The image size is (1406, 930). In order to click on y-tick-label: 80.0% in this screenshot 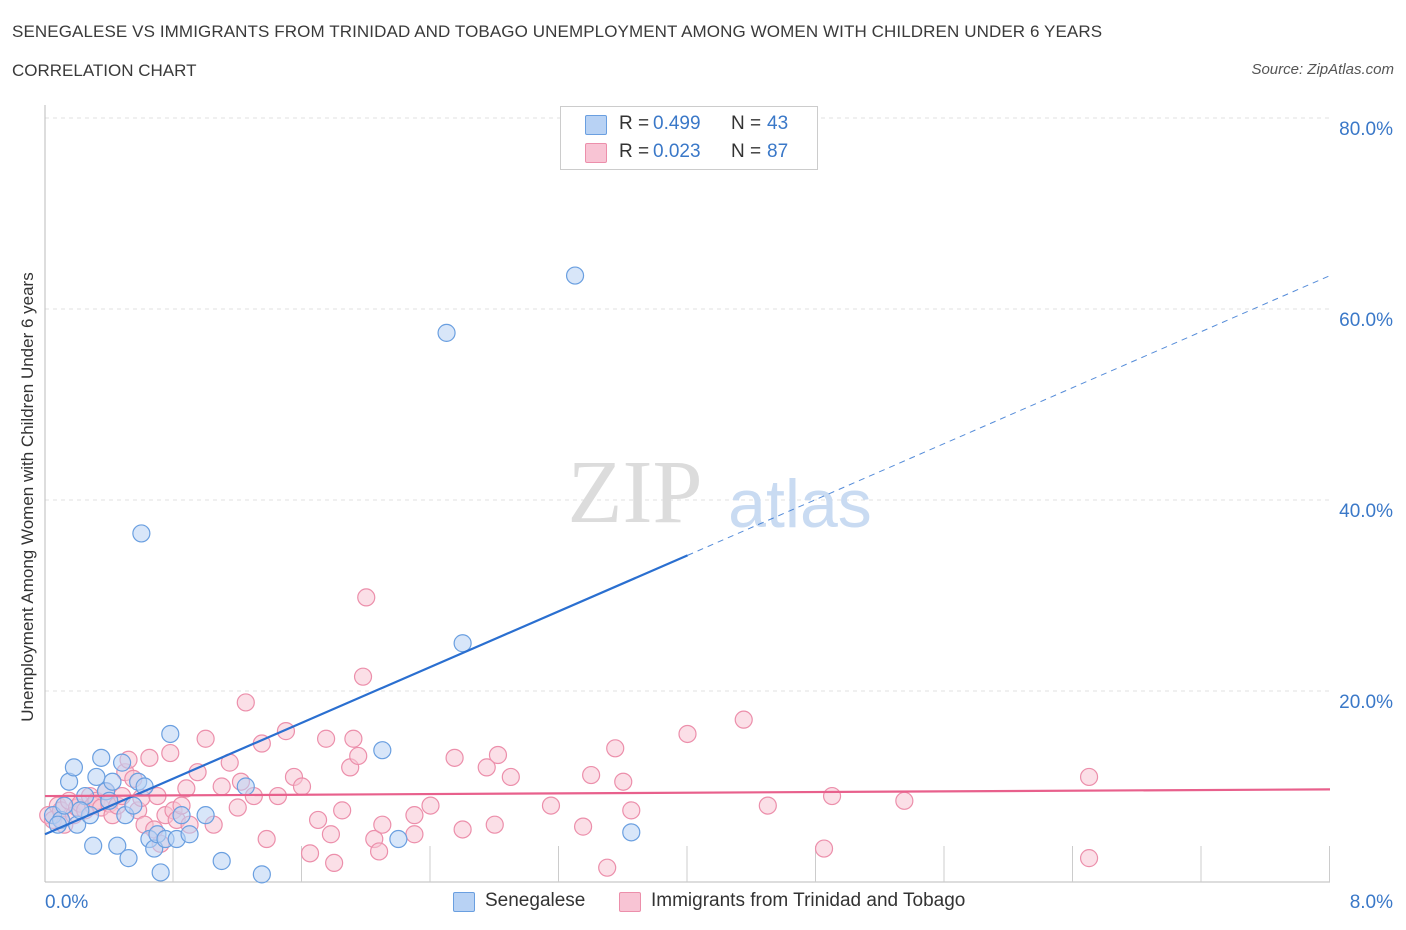, I will do `click(1366, 129)`.